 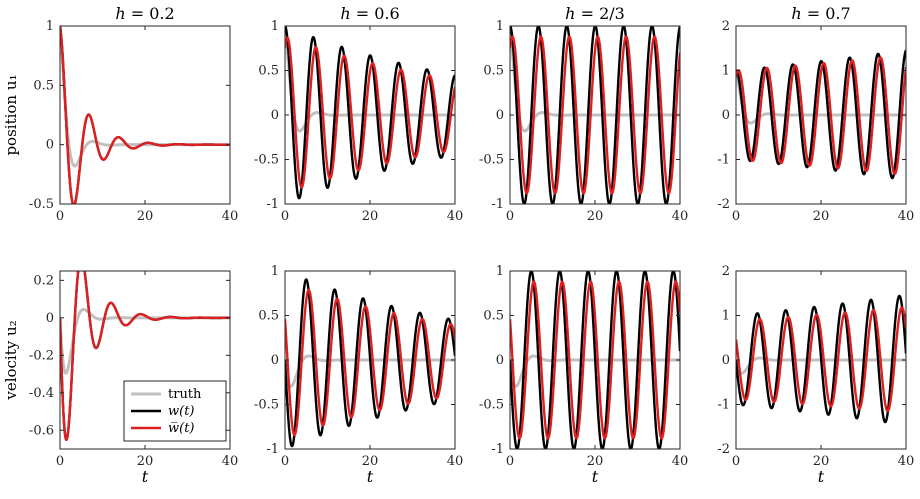 I want to click on y-tick-label: -0.4, so click(x=41, y=393).